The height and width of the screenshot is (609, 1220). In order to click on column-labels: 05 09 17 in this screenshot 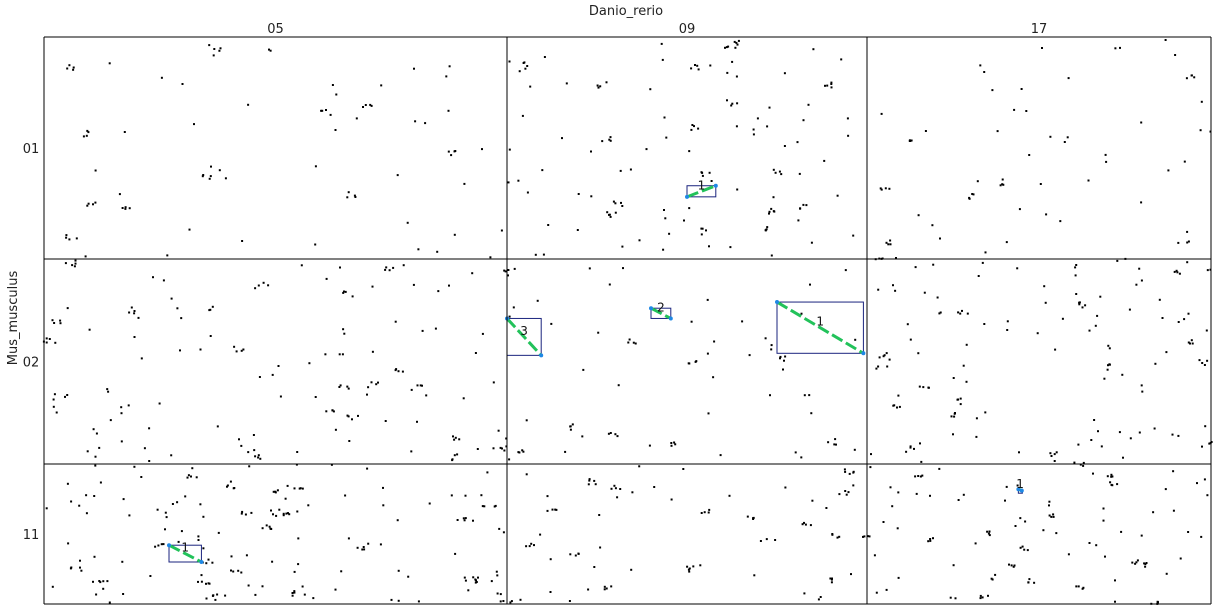, I will do `click(657, 29)`.